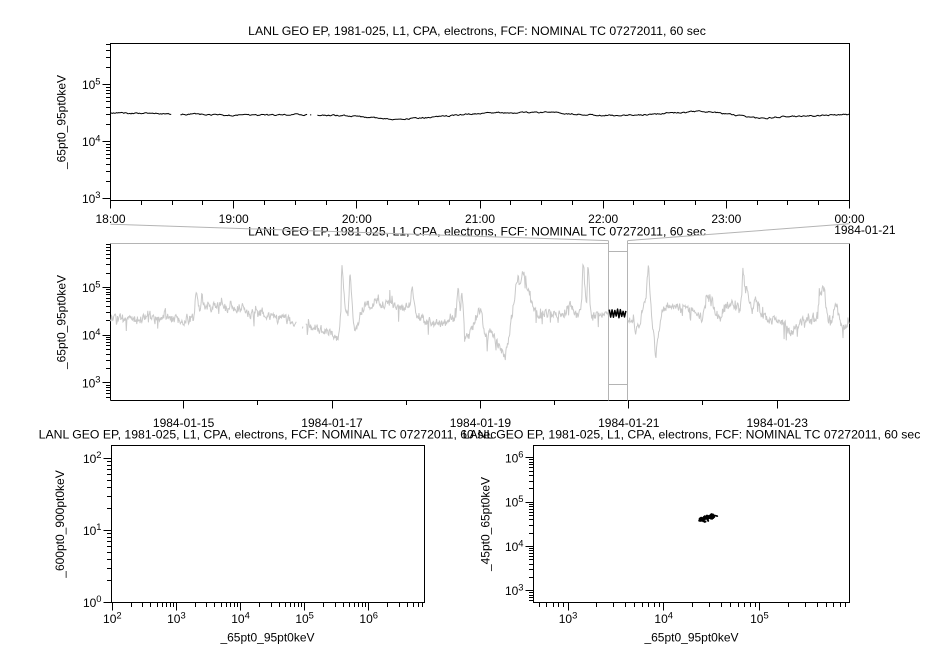  I want to click on svg-text: 19:00, so click(234, 219).